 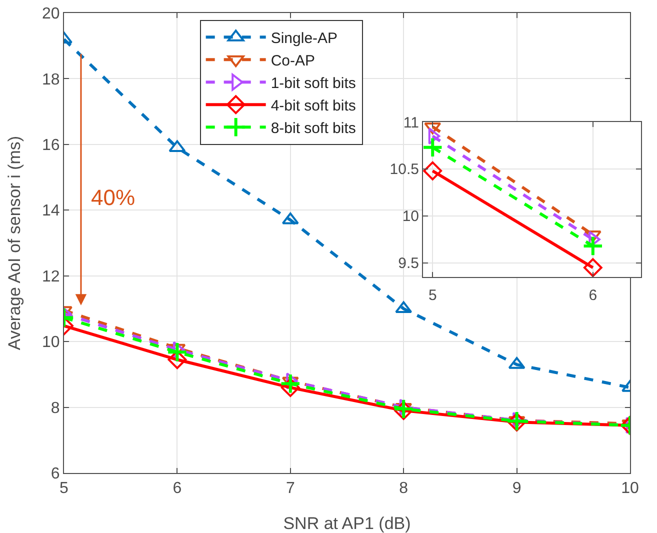 What do you see at coordinates (304, 38) in the screenshot?
I see `legend-label: Single-AP` at bounding box center [304, 38].